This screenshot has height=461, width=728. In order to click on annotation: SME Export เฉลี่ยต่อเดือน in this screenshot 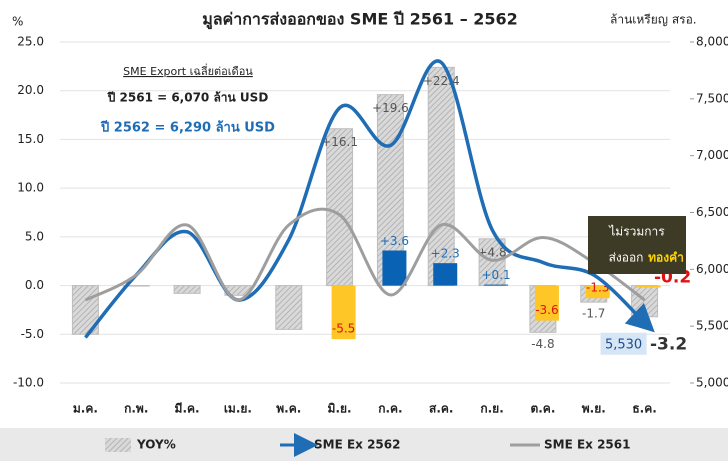, I will do `click(188, 70)`.